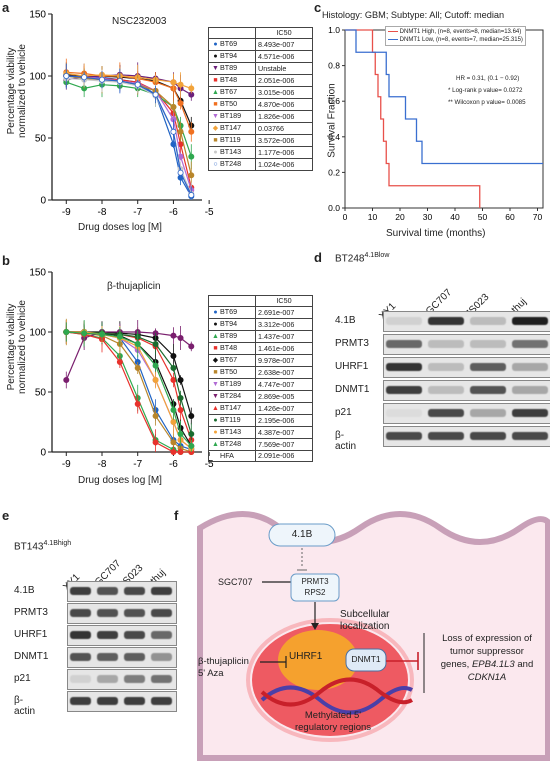 Image resolution: width=550 pixels, height=761 pixels. Describe the element at coordinates (37, 15) in the screenshot. I see `panel-a-ytick-label: 150` at that location.